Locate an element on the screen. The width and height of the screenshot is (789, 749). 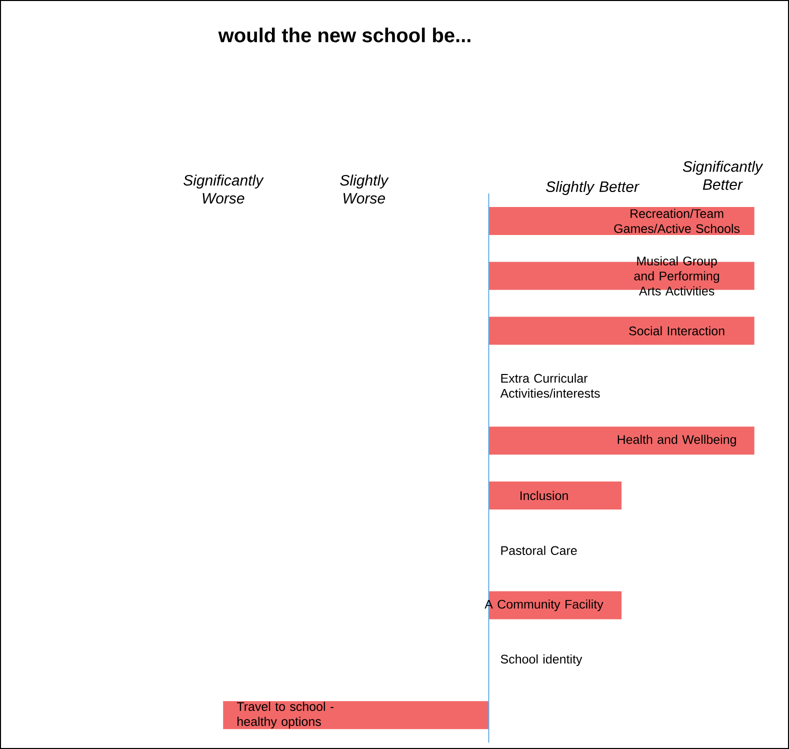
y-tick-label: School identity is located at coordinates (541, 660).